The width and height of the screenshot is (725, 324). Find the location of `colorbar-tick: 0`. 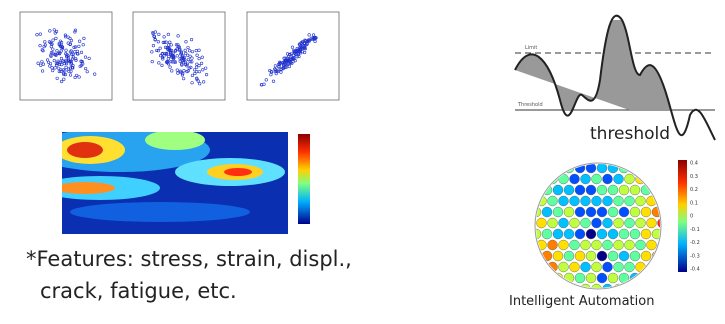

colorbar-tick: 0 is located at coordinates (691, 217).